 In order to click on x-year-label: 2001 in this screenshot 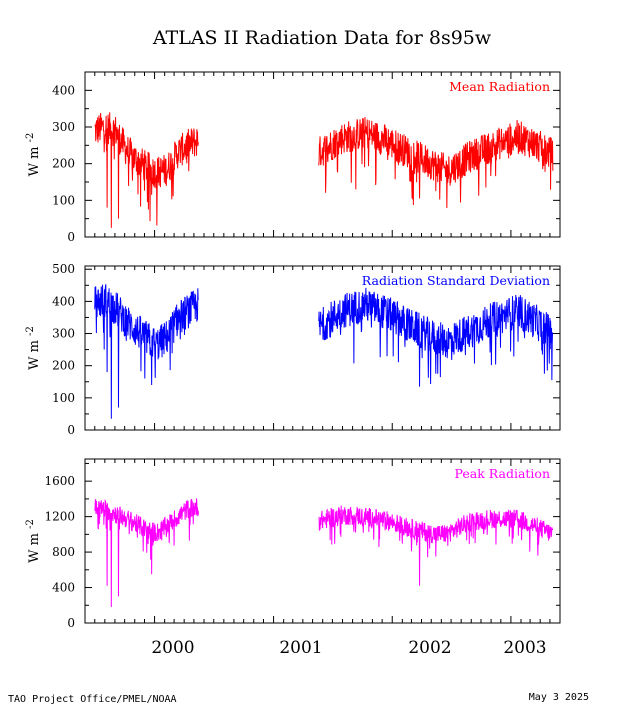, I will do `click(300, 648)`.